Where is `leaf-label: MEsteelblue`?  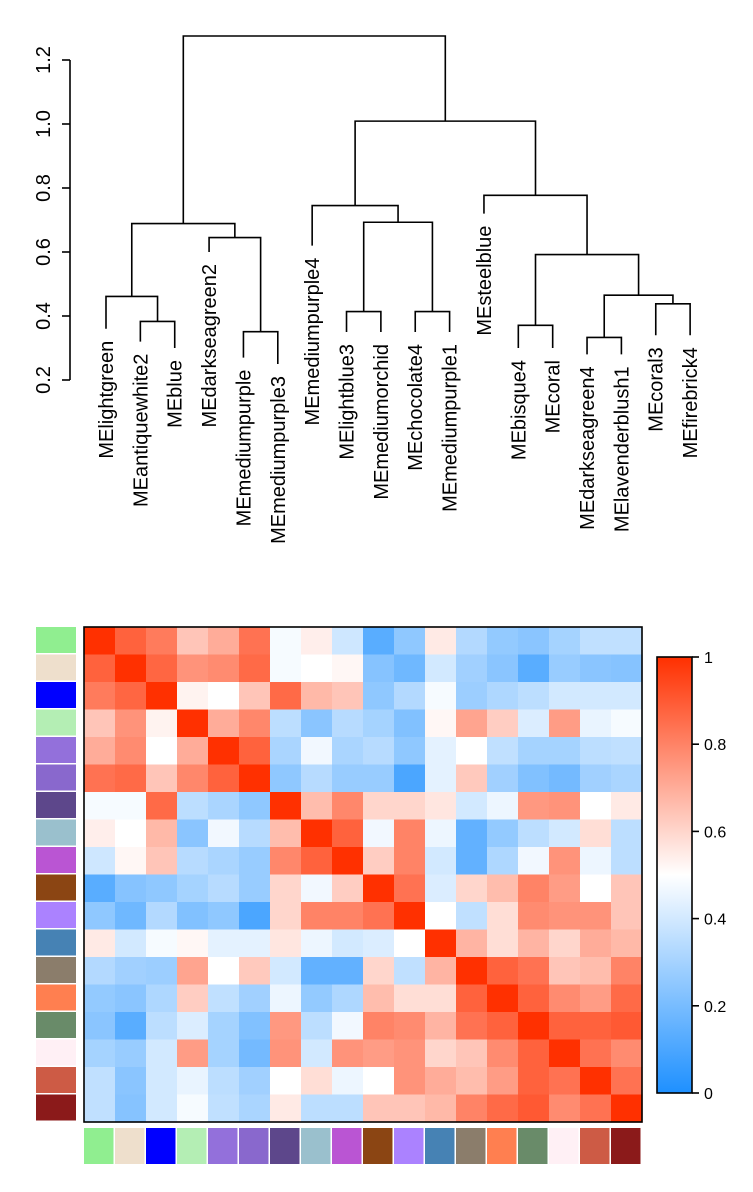 leaf-label: MEsteelblue is located at coordinates (485, 281).